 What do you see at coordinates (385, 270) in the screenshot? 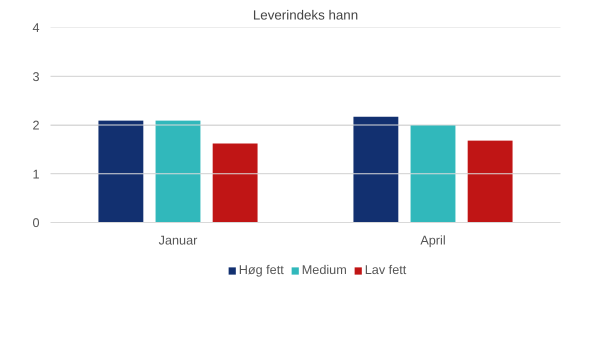
I see `legend-label: Lav fett` at bounding box center [385, 270].